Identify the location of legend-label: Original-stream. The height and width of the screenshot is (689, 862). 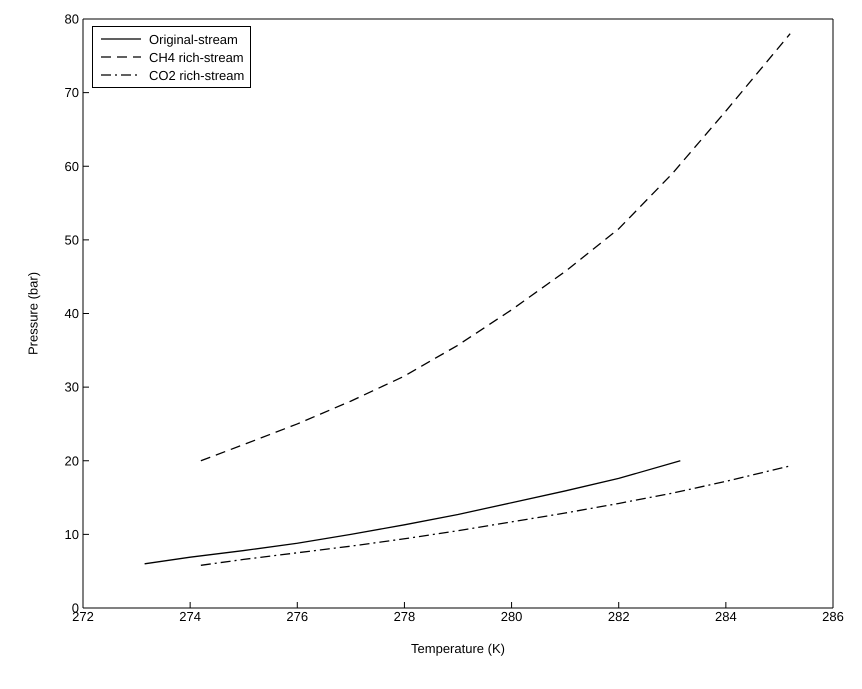
(193, 39).